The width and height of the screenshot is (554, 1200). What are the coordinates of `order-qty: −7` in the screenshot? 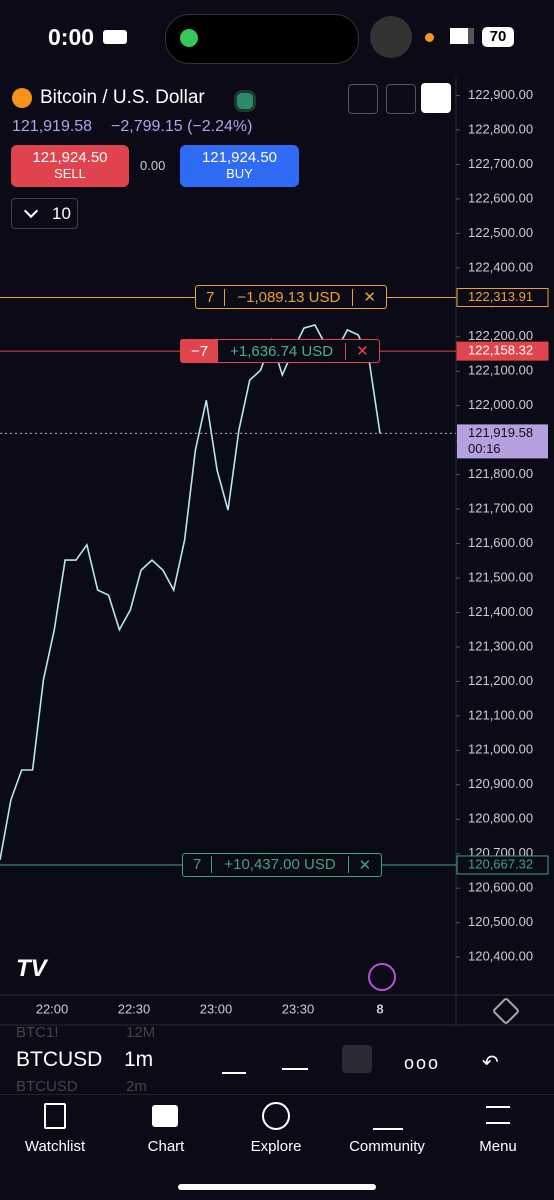 It's located at (200, 351).